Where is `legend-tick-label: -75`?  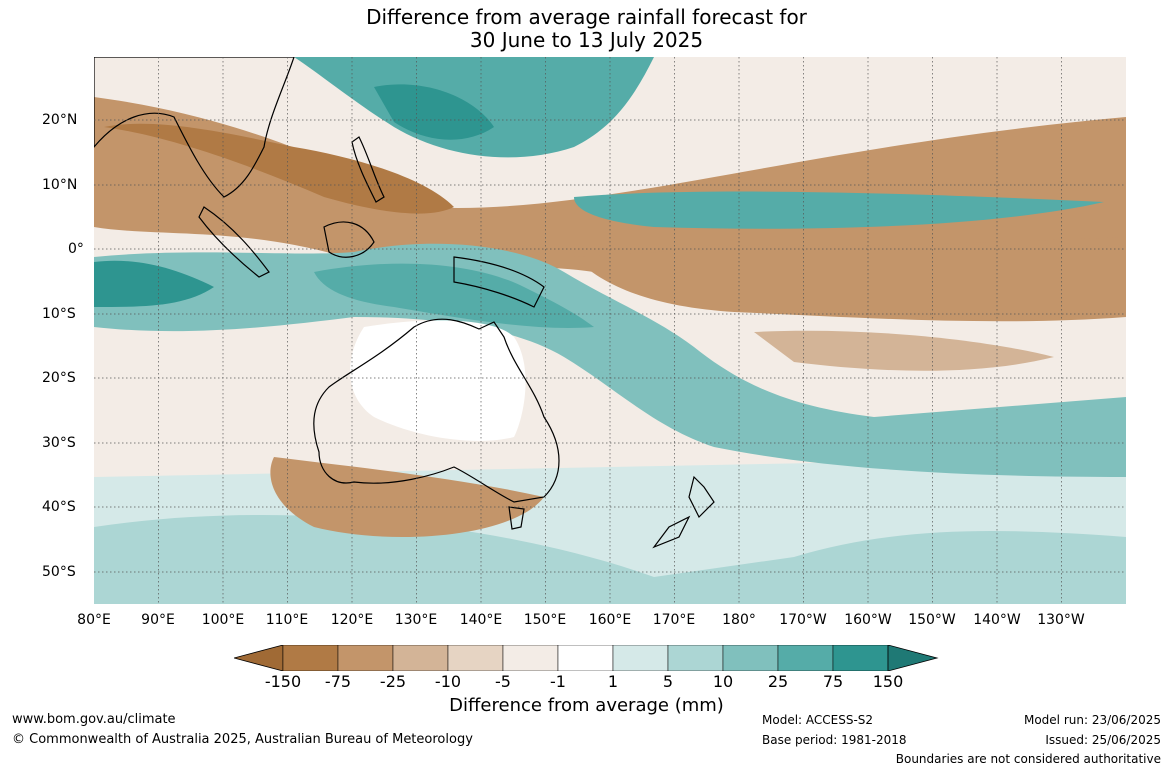 legend-tick-label: -75 is located at coordinates (338, 681).